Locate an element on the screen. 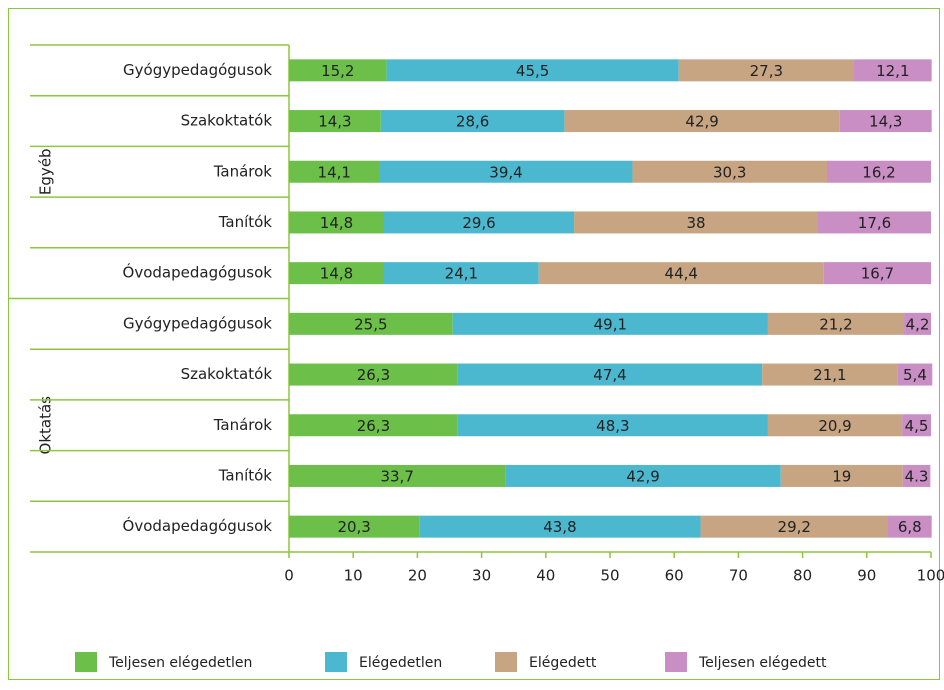 This screenshot has width=944, height=690. value-label: 16,2 is located at coordinates (878, 172).